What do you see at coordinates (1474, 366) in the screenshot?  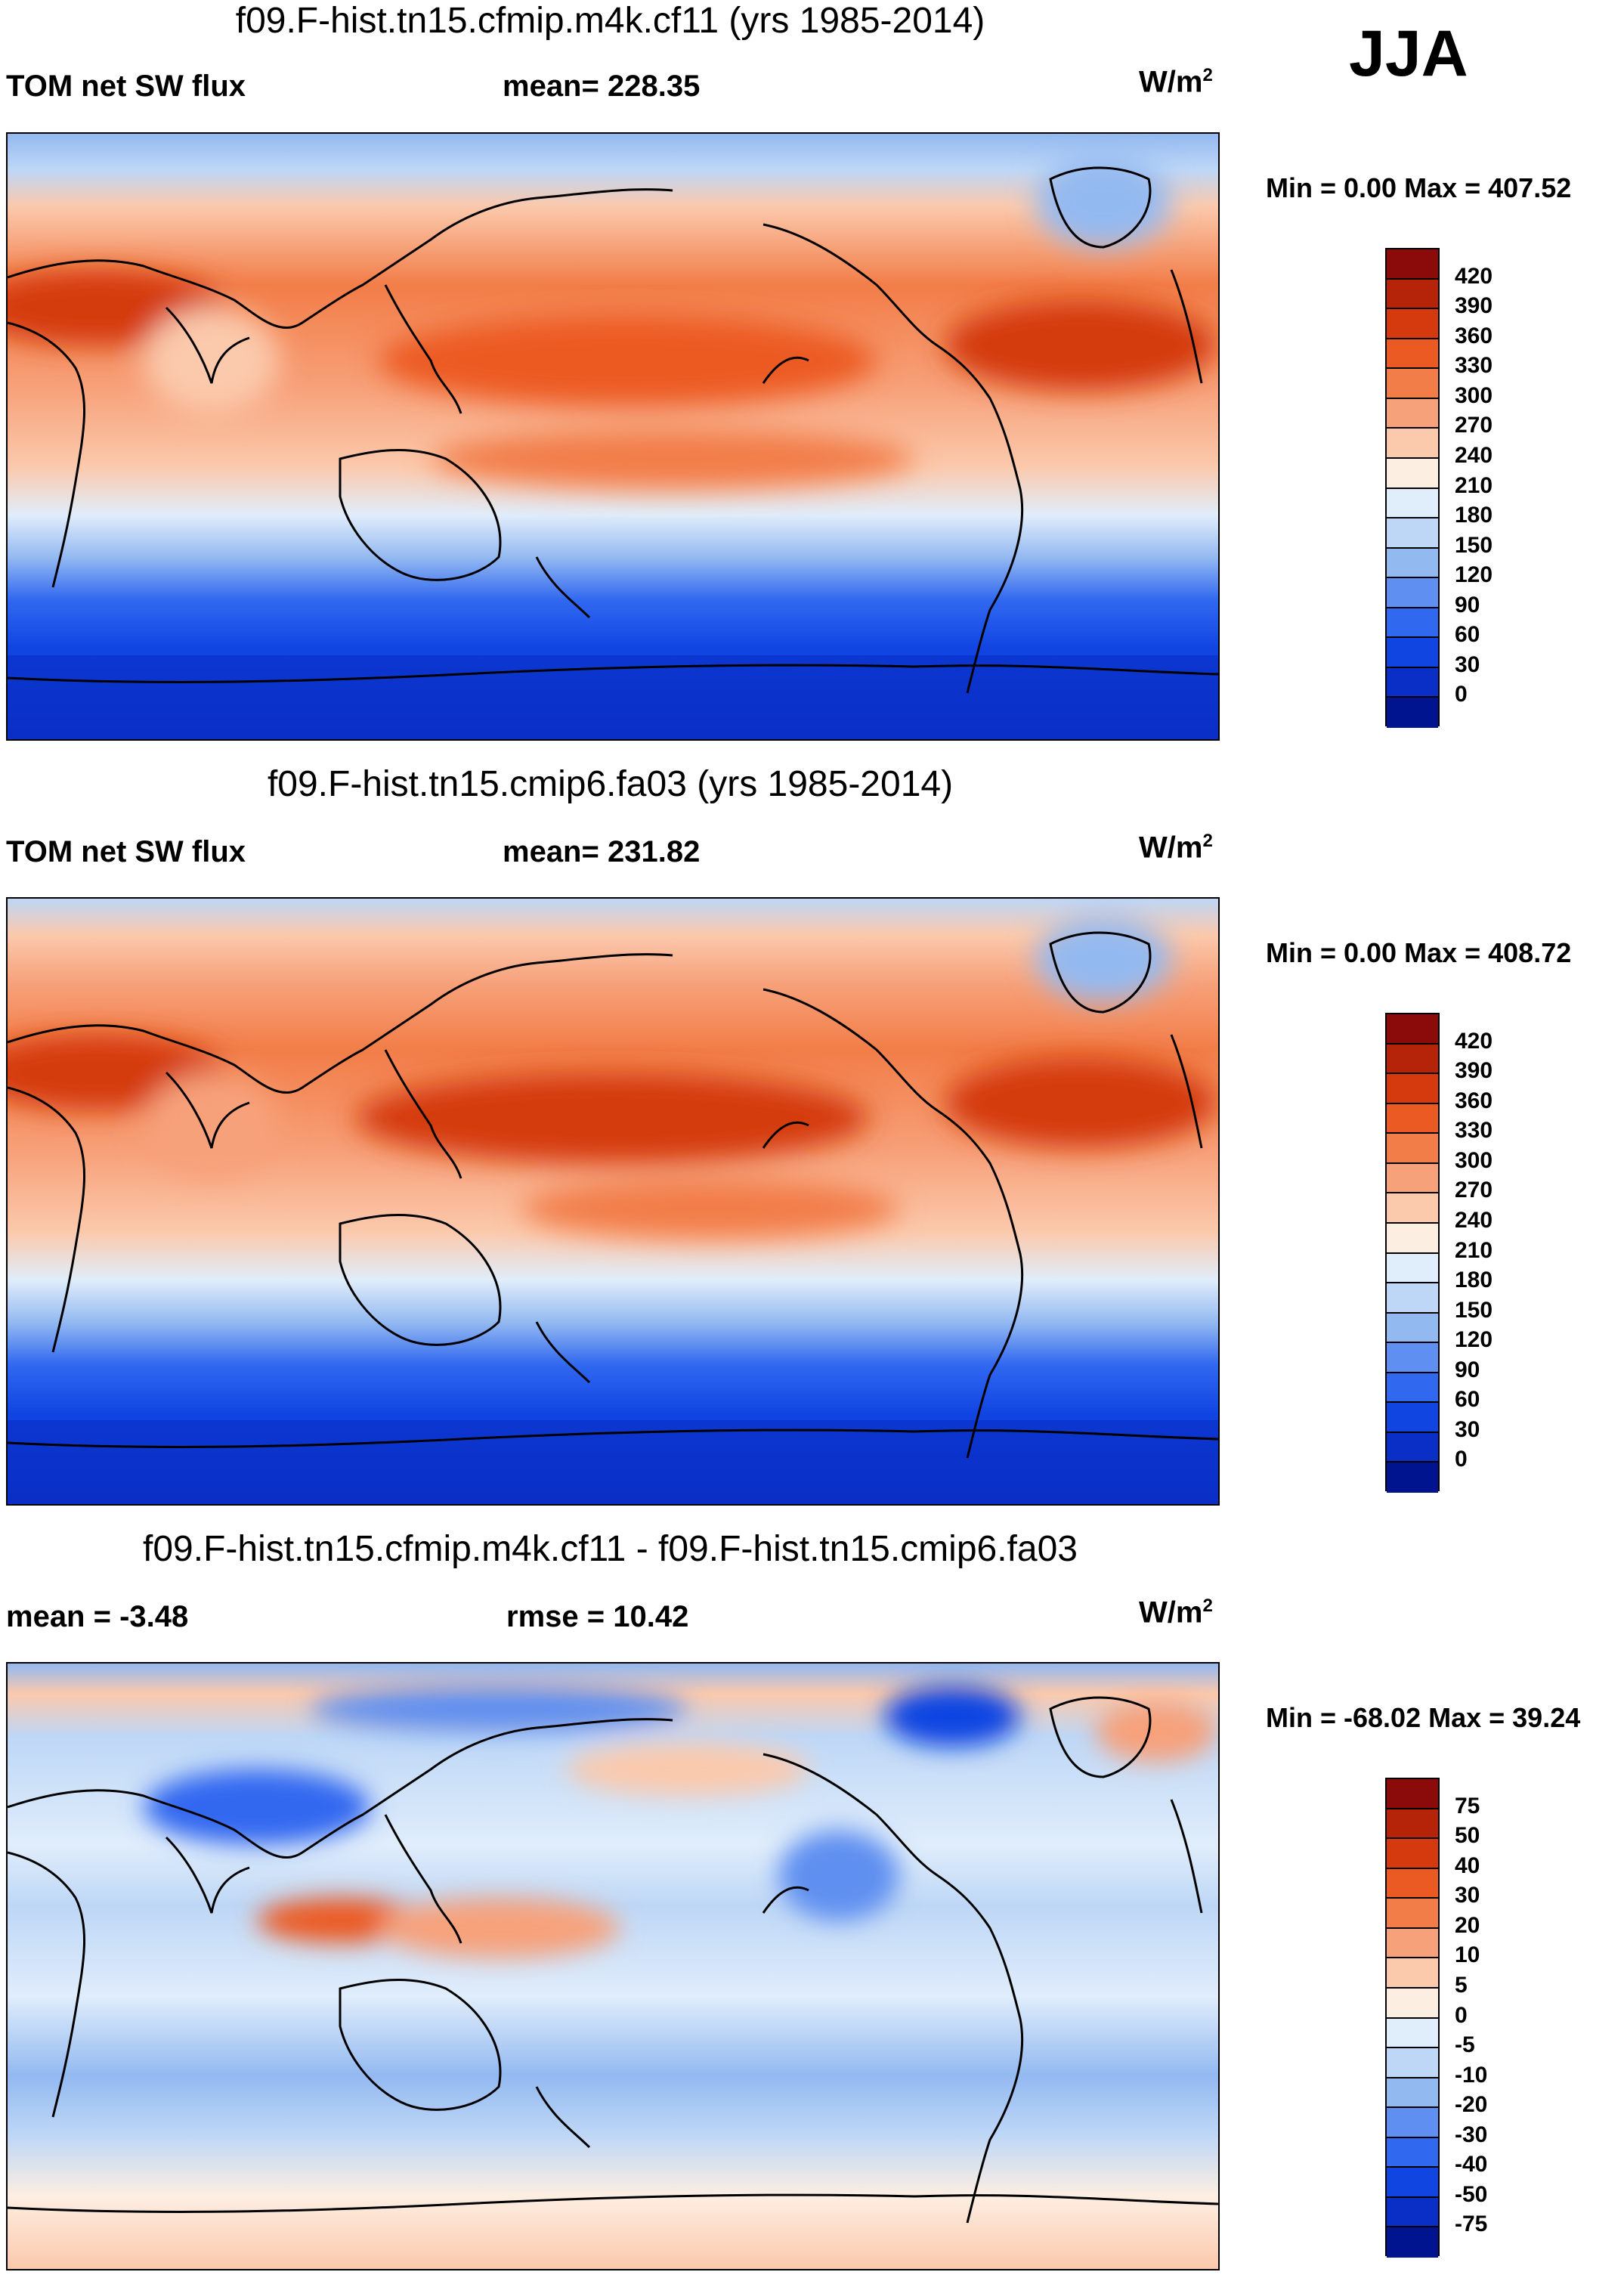 I see `panel-1-colorbar-tick-label: 330` at bounding box center [1474, 366].